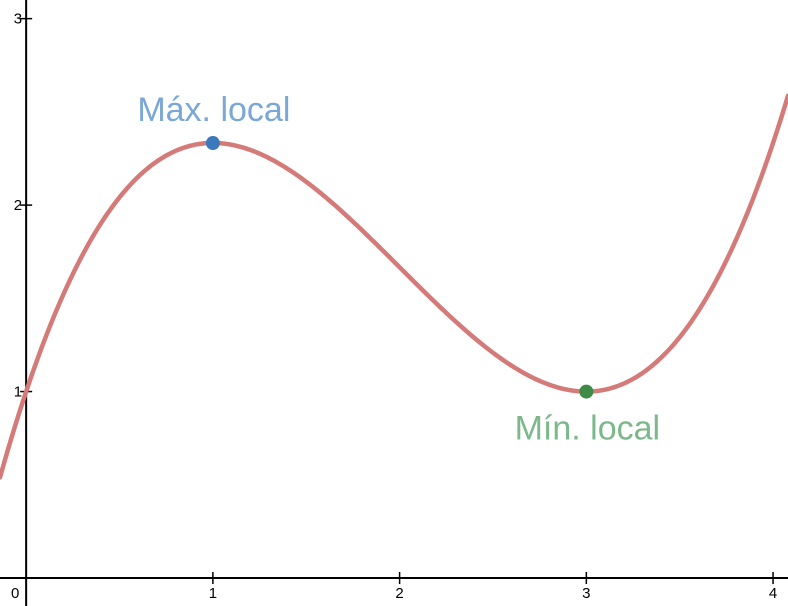 Image resolution: width=788 pixels, height=606 pixels. Describe the element at coordinates (773, 593) in the screenshot. I see `x-tick-label: 4` at that location.